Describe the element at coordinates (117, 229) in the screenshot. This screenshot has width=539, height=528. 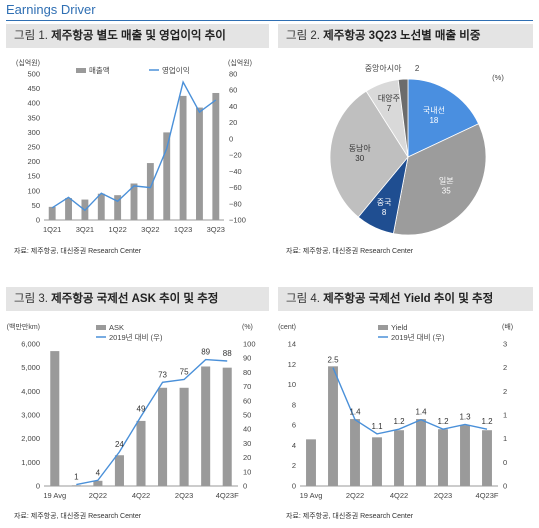
I see `c1-x-tick: 1Q22` at that location.